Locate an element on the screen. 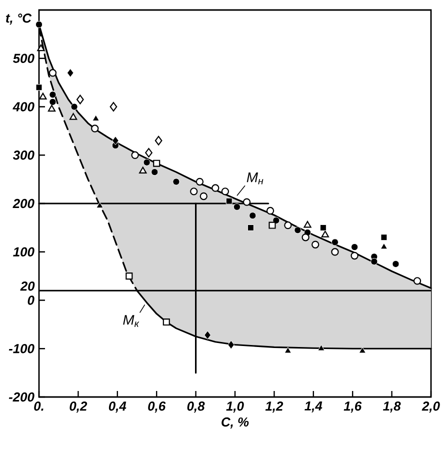  x-tick-label: 1,0 is located at coordinates (235, 407).